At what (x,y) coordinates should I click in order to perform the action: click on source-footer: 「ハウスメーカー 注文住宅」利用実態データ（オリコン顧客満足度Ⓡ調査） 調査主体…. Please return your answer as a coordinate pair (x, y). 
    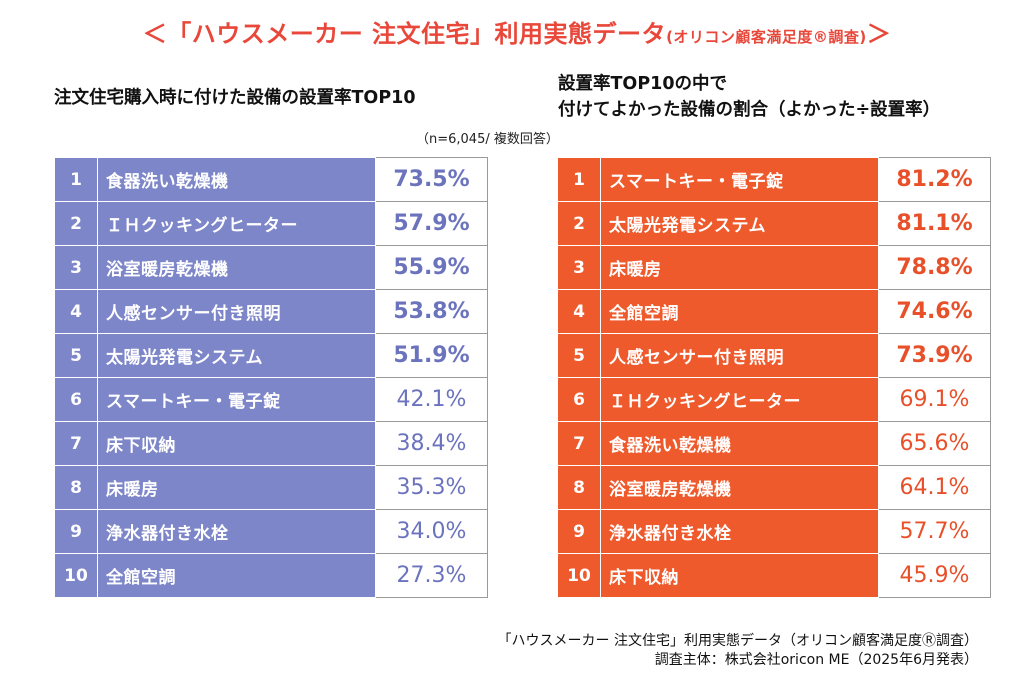
    Looking at the image, I should click on (738, 651).